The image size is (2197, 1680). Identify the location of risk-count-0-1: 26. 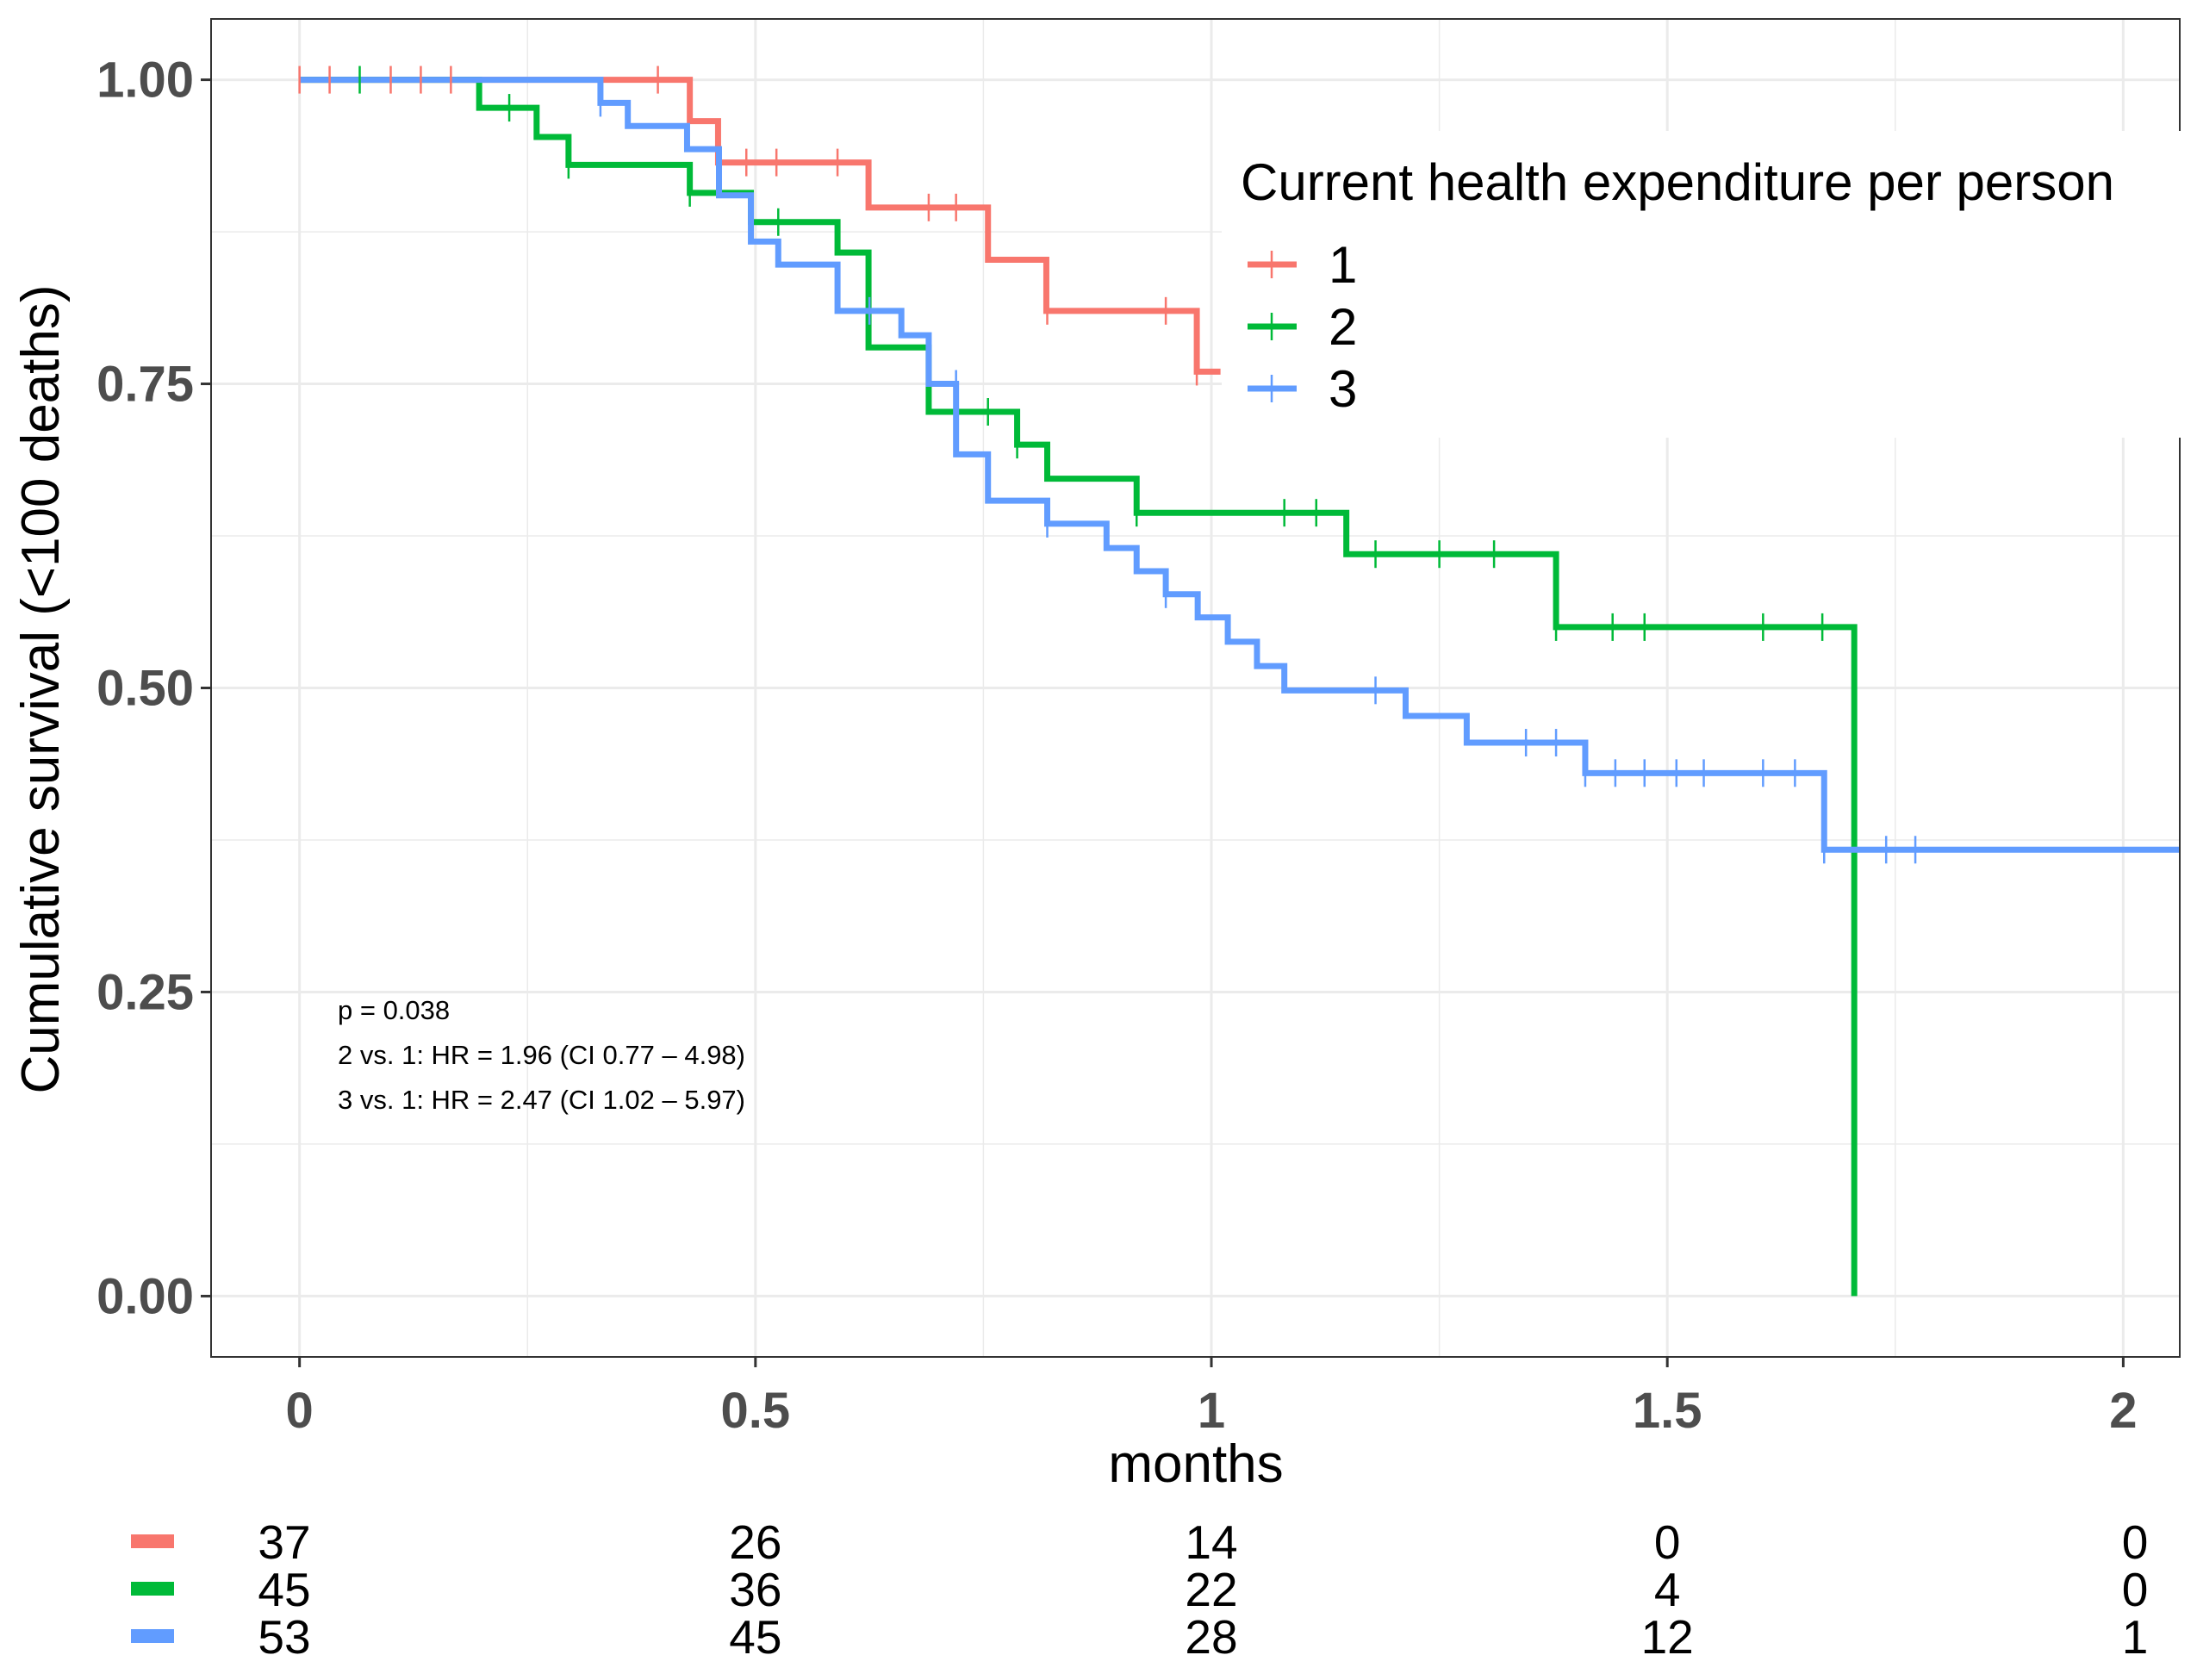
(755, 1542).